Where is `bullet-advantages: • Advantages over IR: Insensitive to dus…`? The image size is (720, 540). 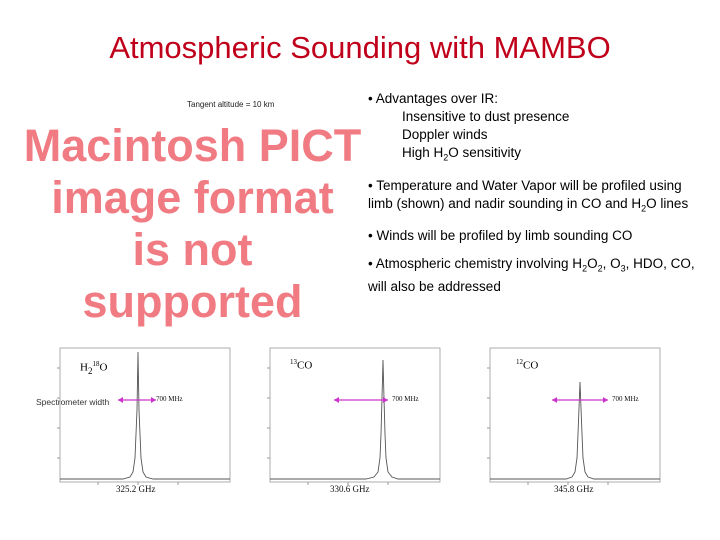
bullet-advantages: • Advantages over IR: Insensitive to dus… is located at coordinates (533, 128).